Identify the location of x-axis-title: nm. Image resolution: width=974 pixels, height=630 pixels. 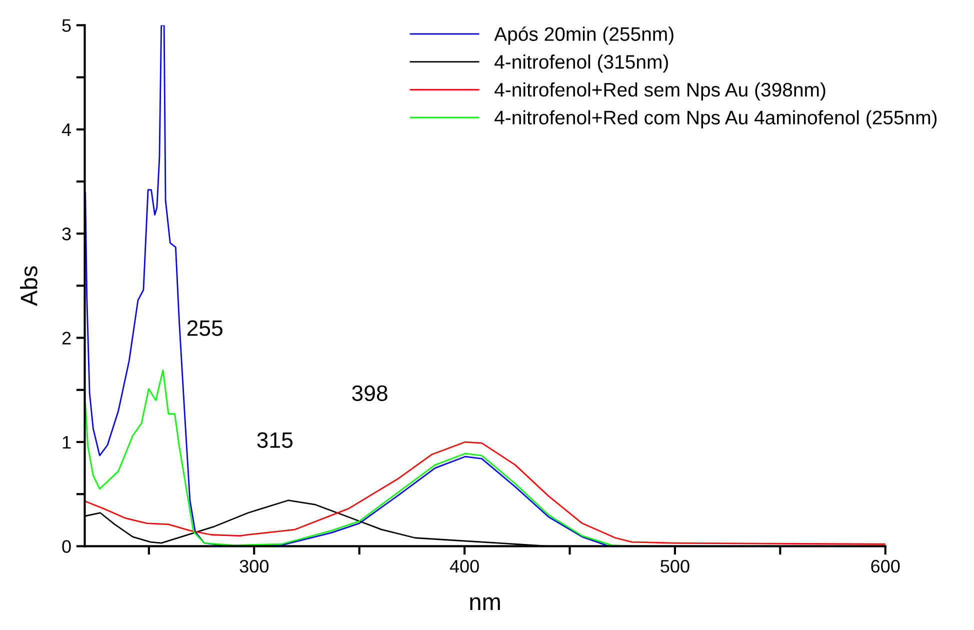
(485, 603).